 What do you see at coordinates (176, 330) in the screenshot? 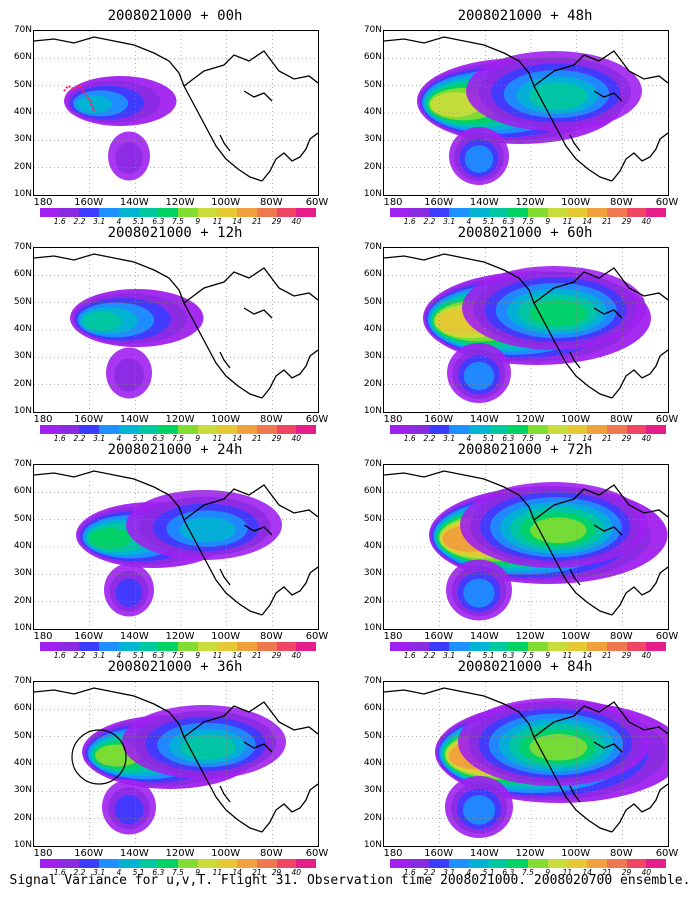
I see `variance-map` at bounding box center [176, 330].